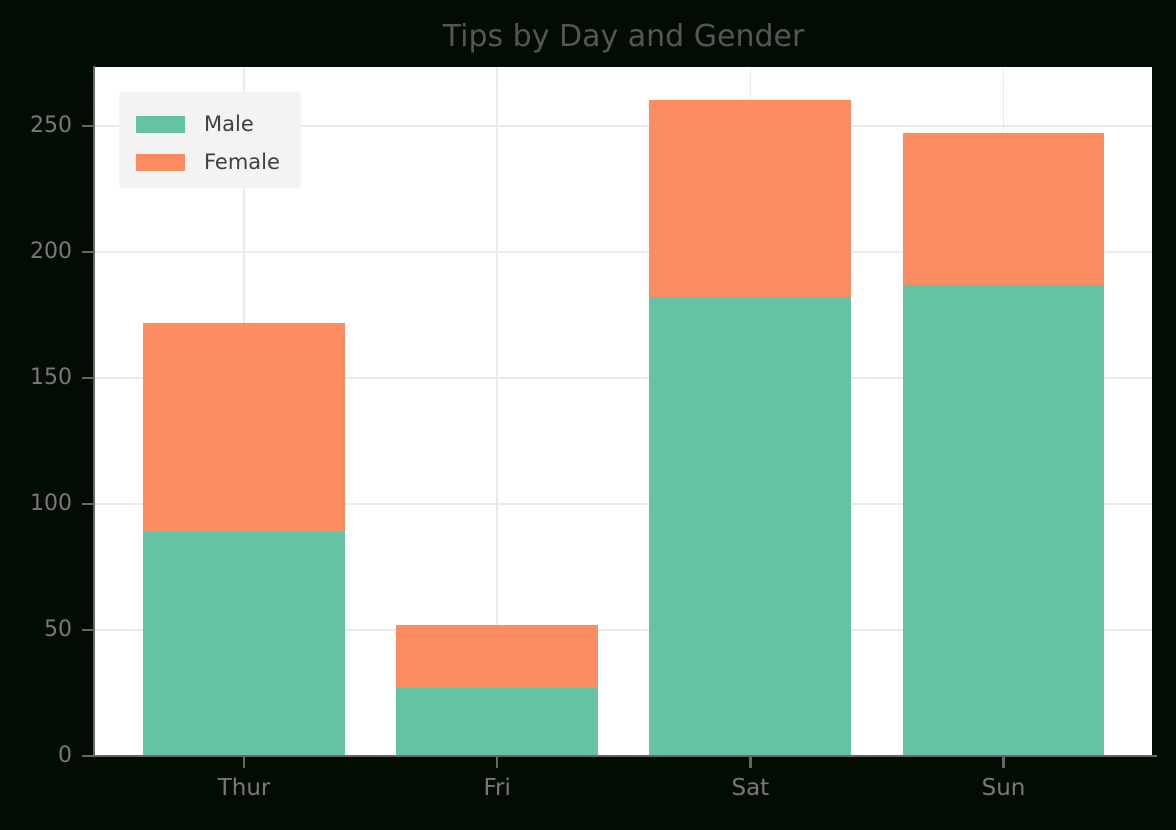  Describe the element at coordinates (244, 426) in the screenshot. I see `bar-thur-female` at that location.